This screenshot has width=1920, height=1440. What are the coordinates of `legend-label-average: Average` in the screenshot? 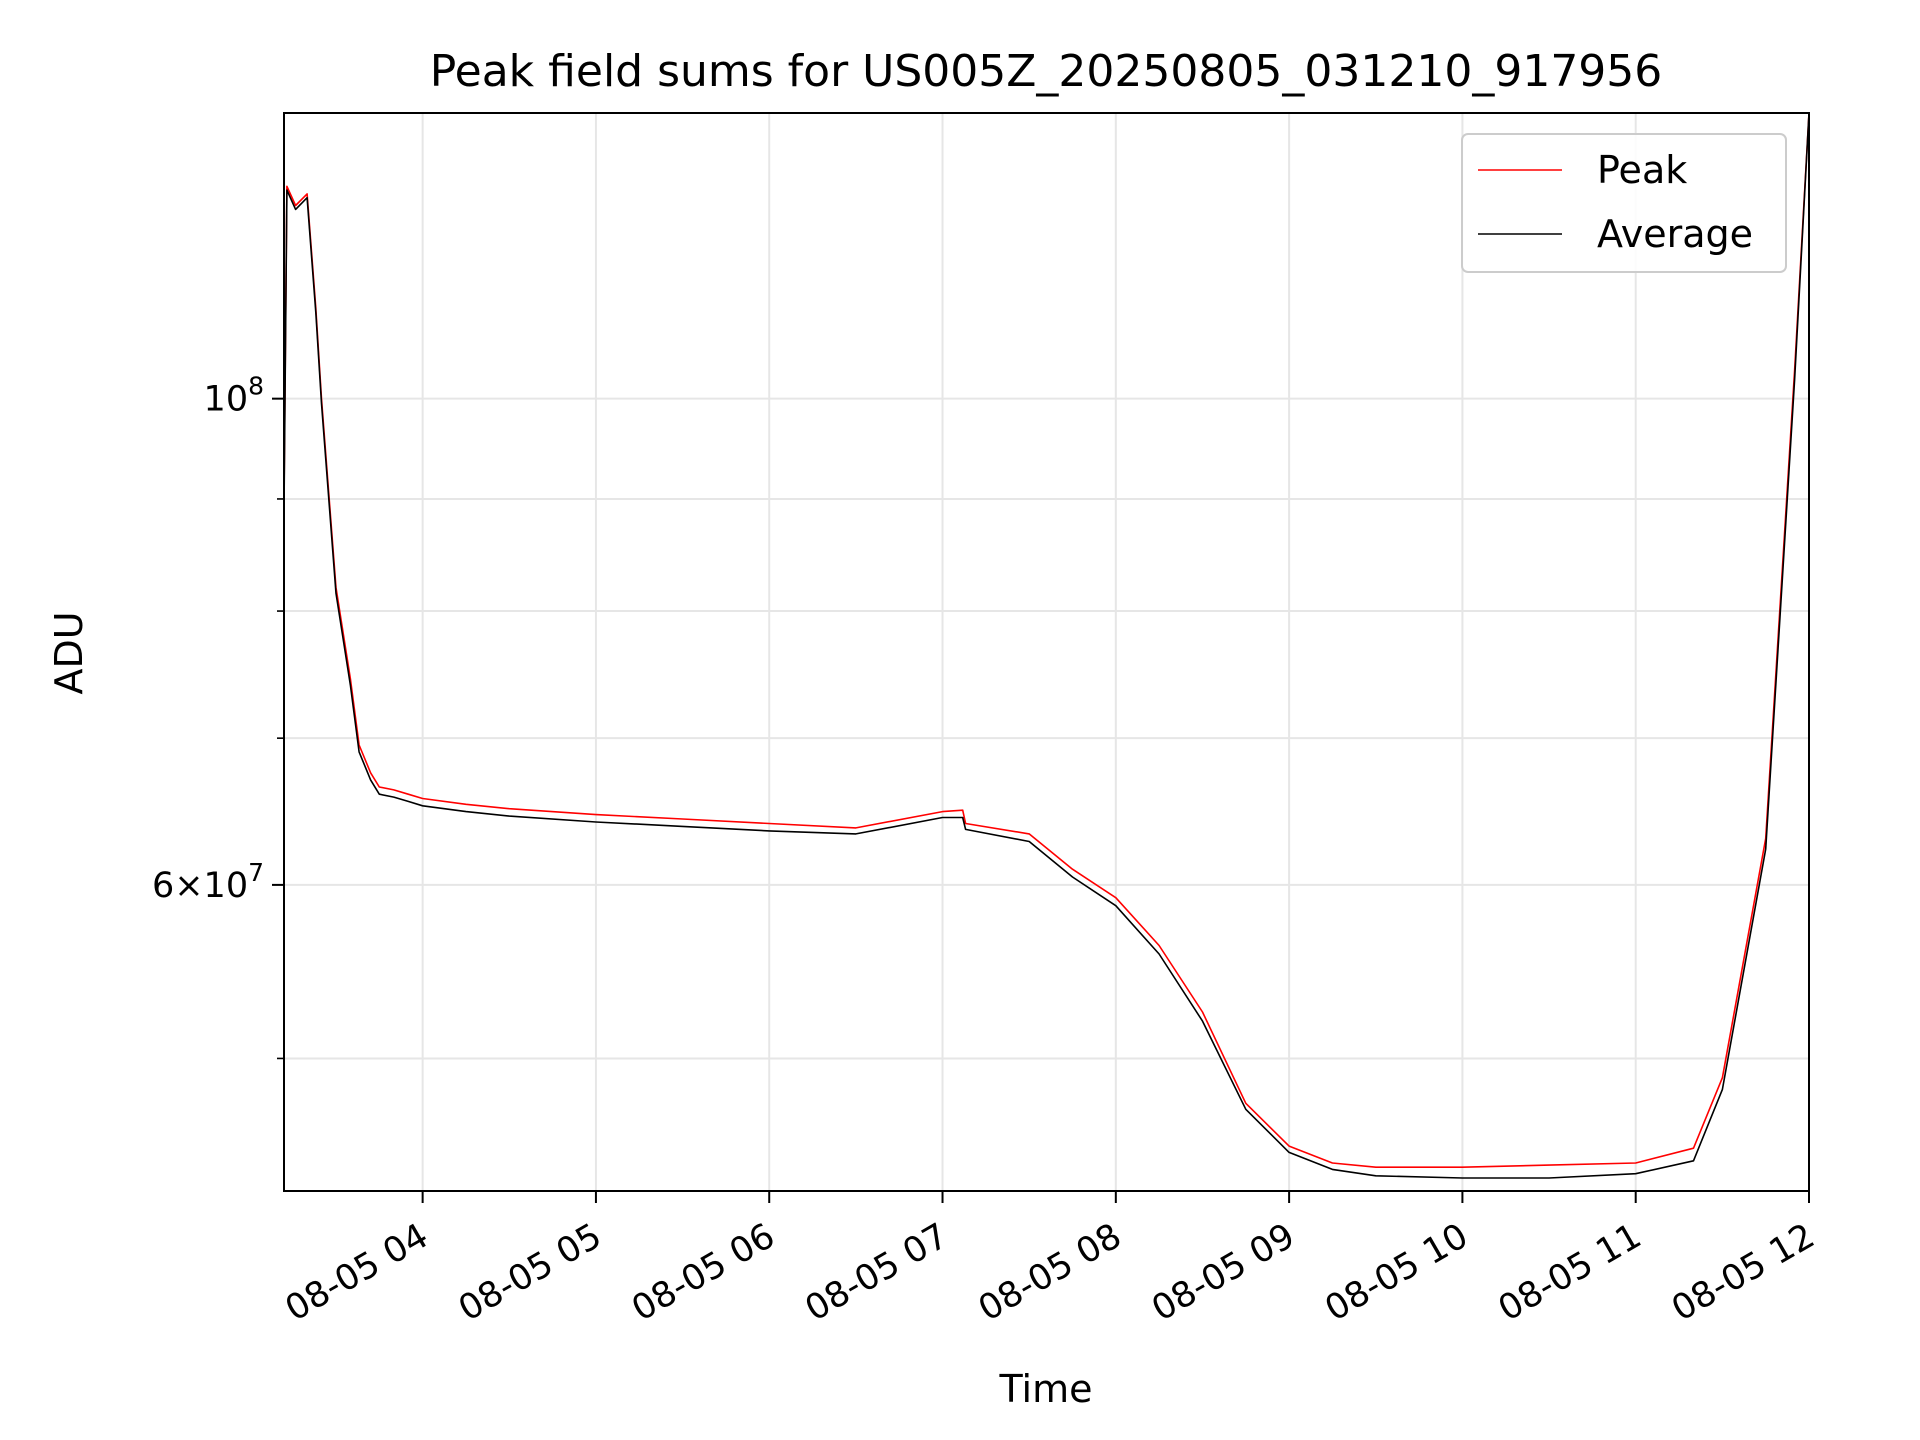 It's located at (1675, 234).